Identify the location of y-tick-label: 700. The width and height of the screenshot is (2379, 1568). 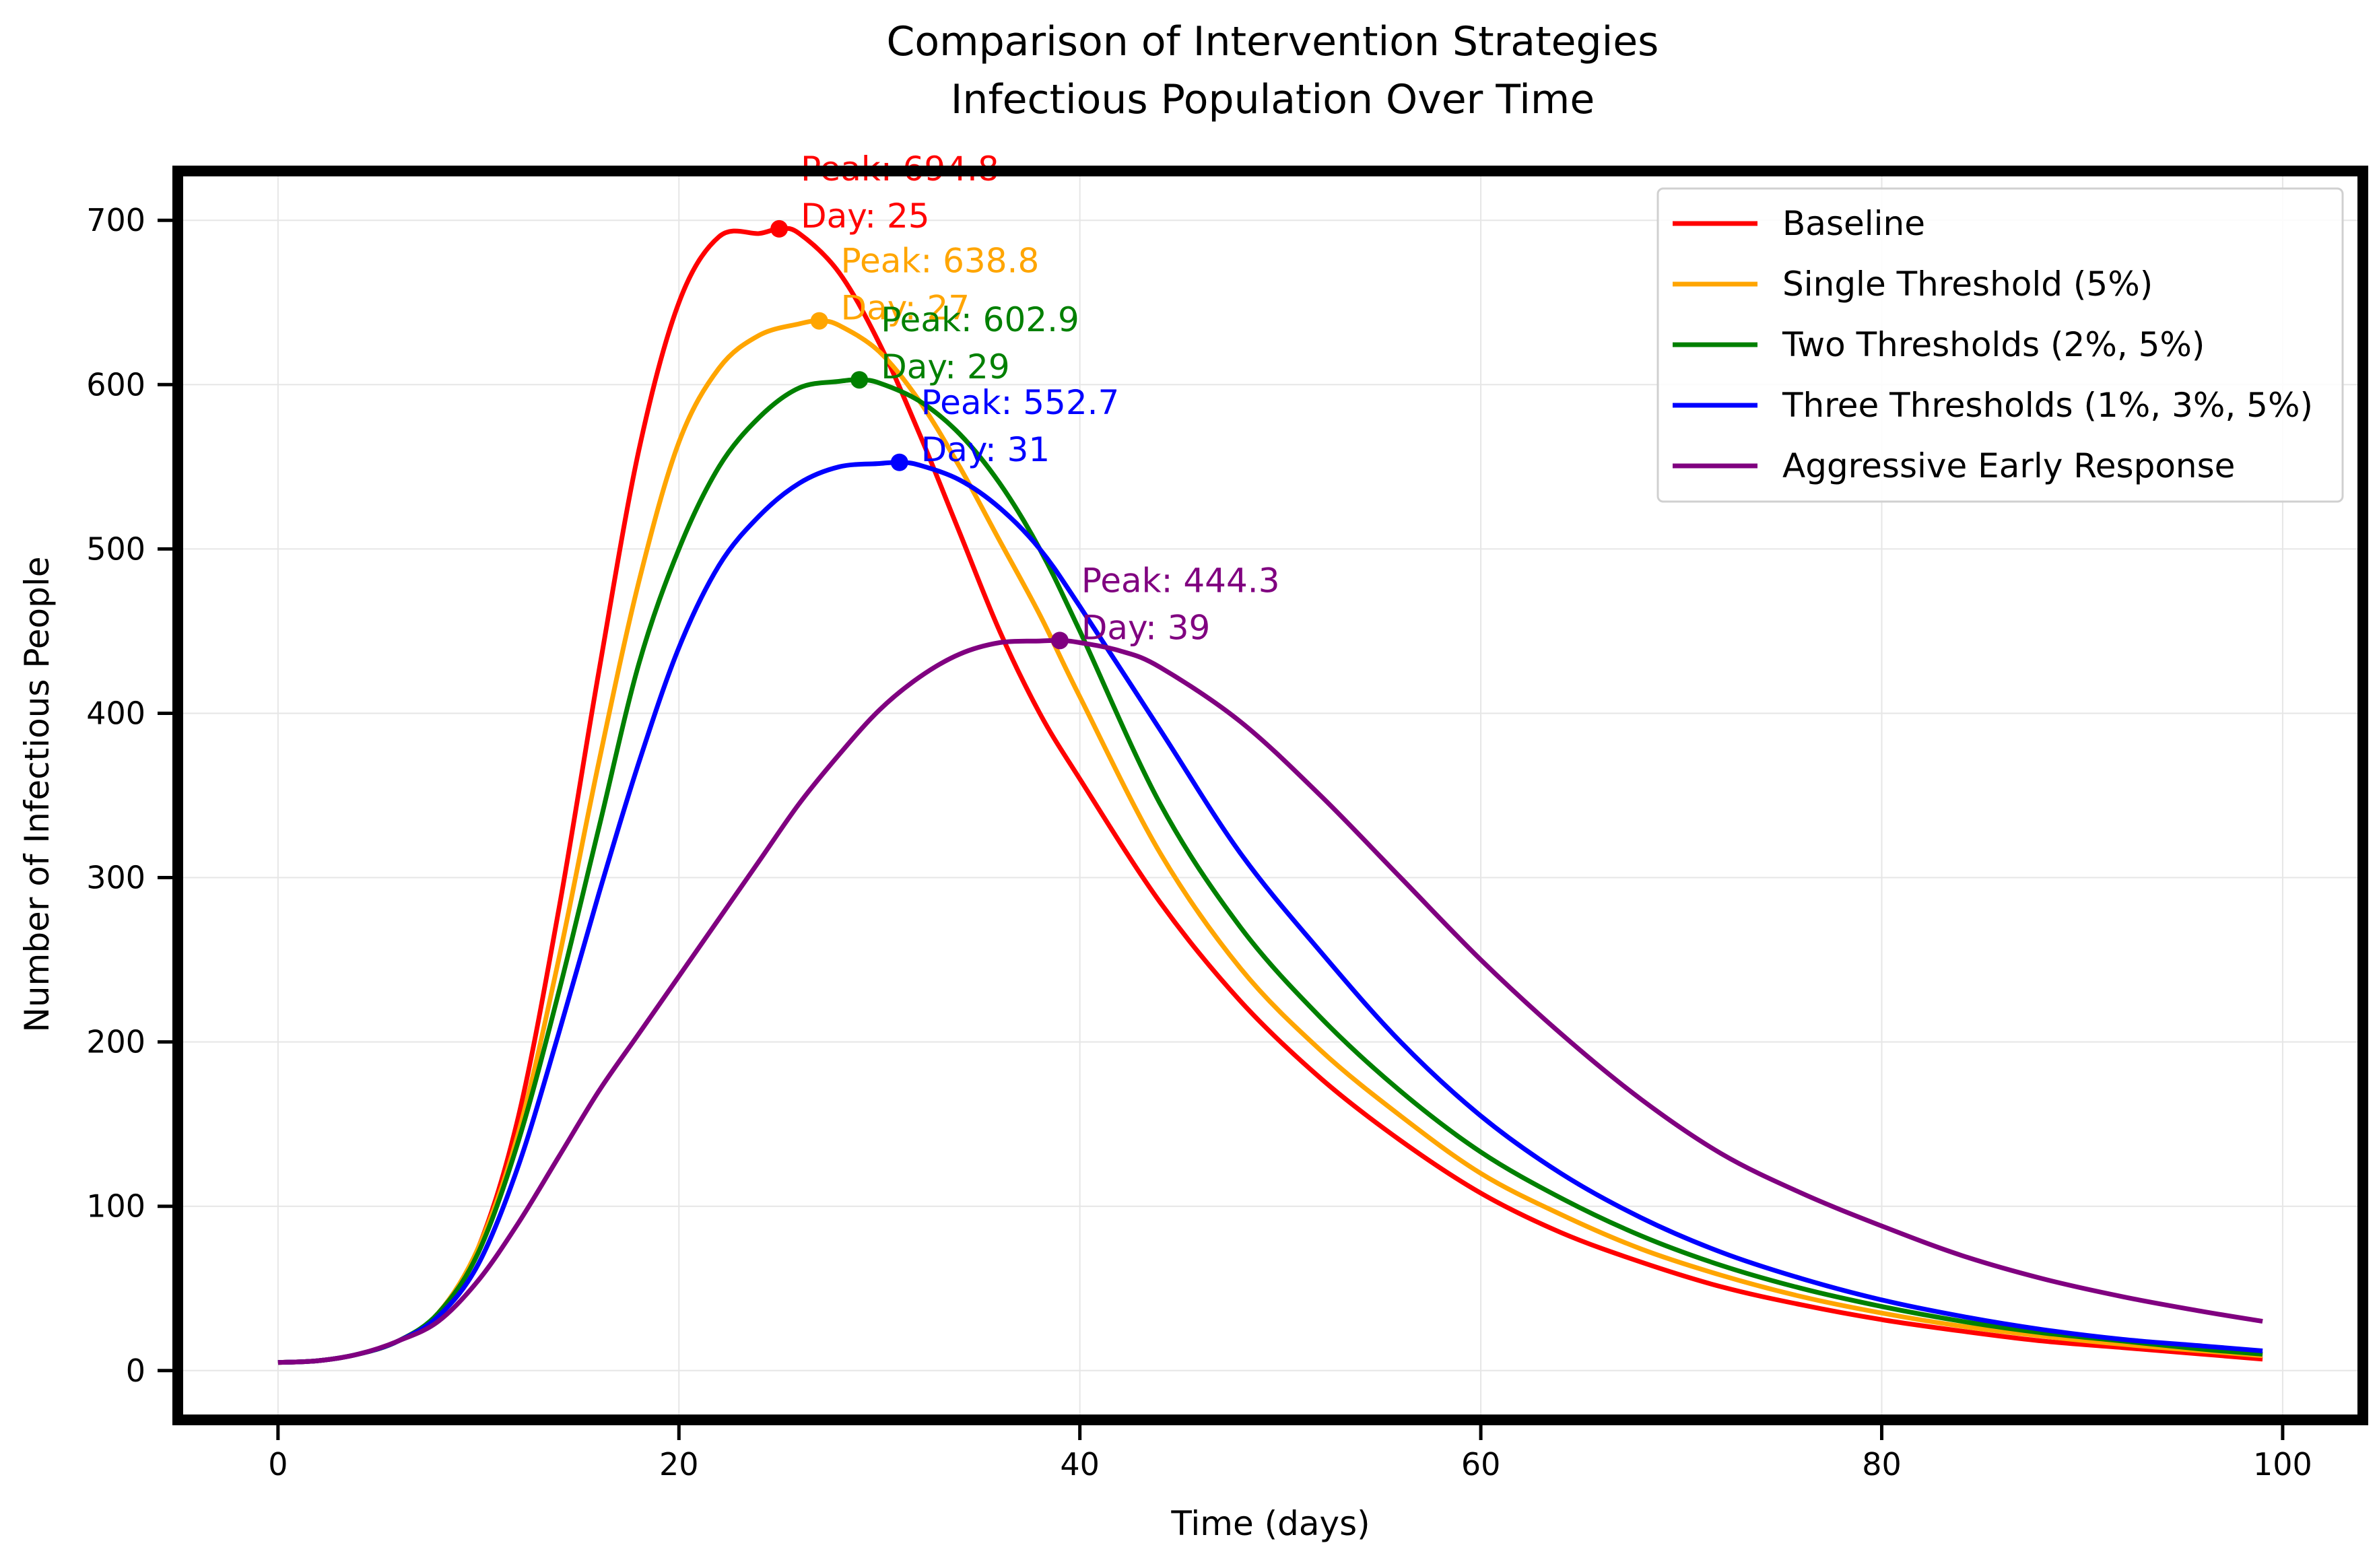
(115, 220).